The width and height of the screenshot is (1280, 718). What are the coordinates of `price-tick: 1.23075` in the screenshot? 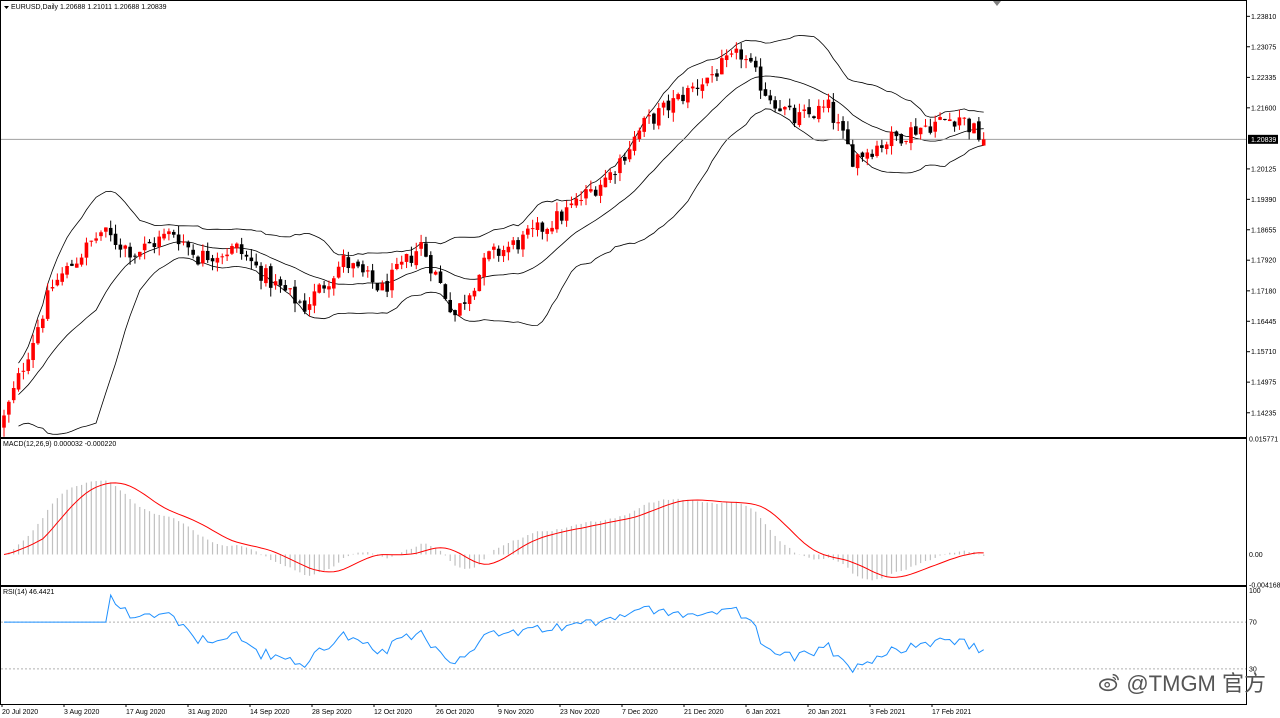 It's located at (1261, 47).